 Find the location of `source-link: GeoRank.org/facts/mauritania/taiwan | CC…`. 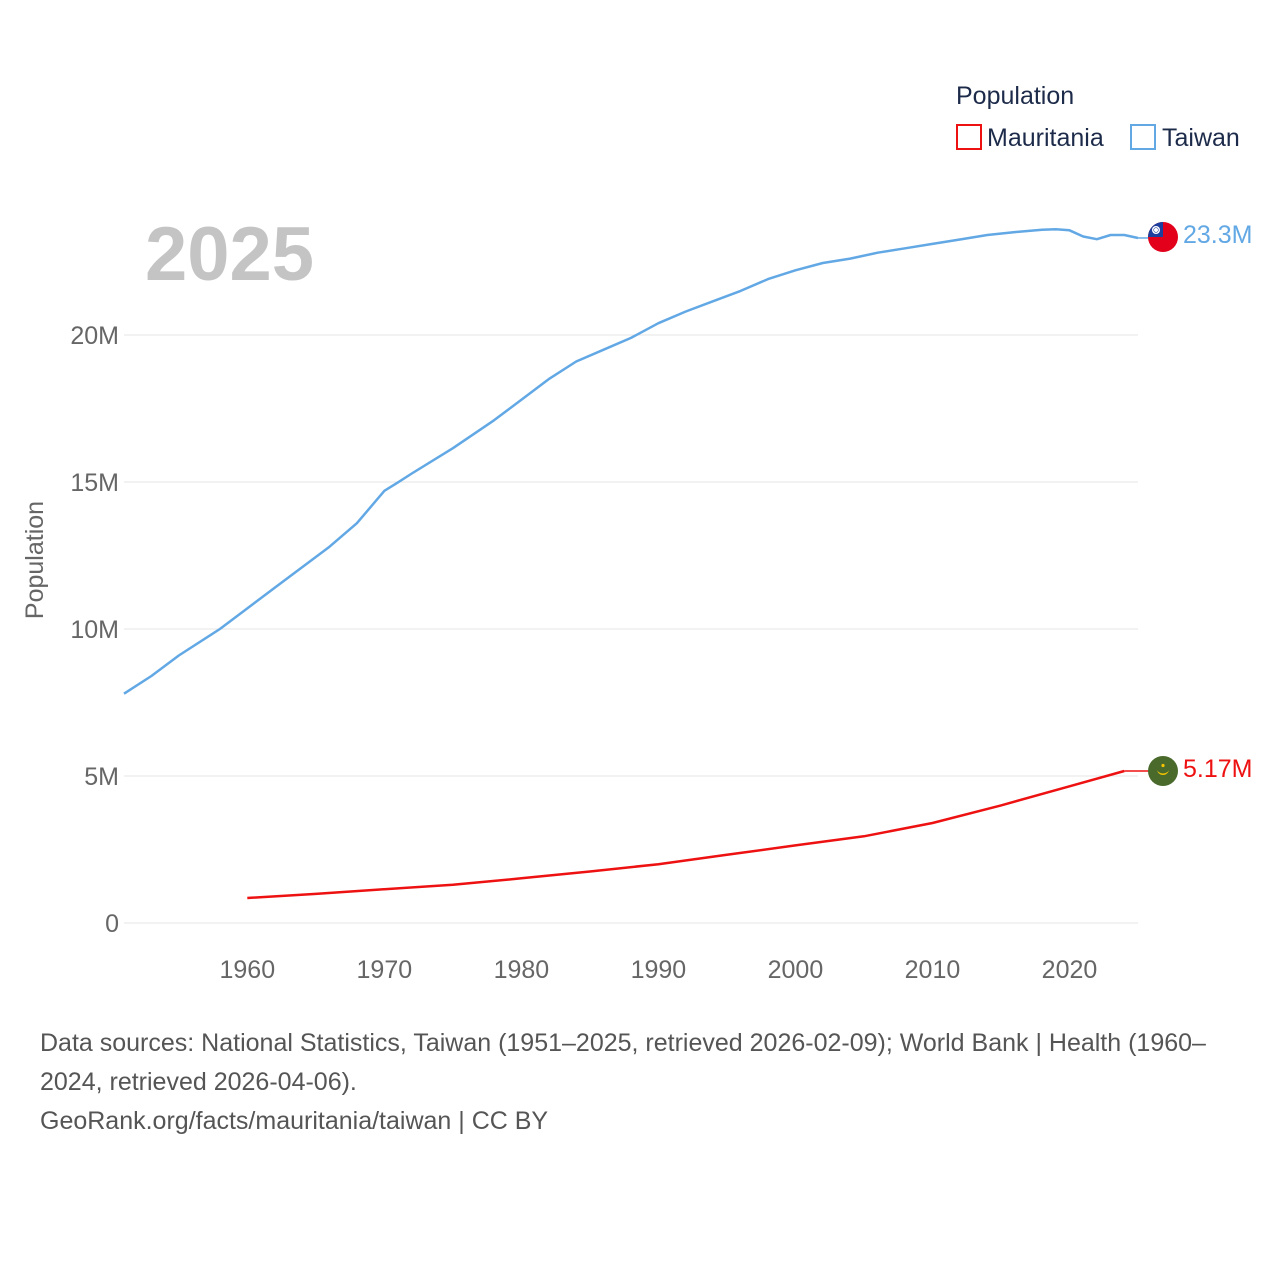

source-link: GeoRank.org/facts/mauritania/taiwan | CC… is located at coordinates (294, 1121).